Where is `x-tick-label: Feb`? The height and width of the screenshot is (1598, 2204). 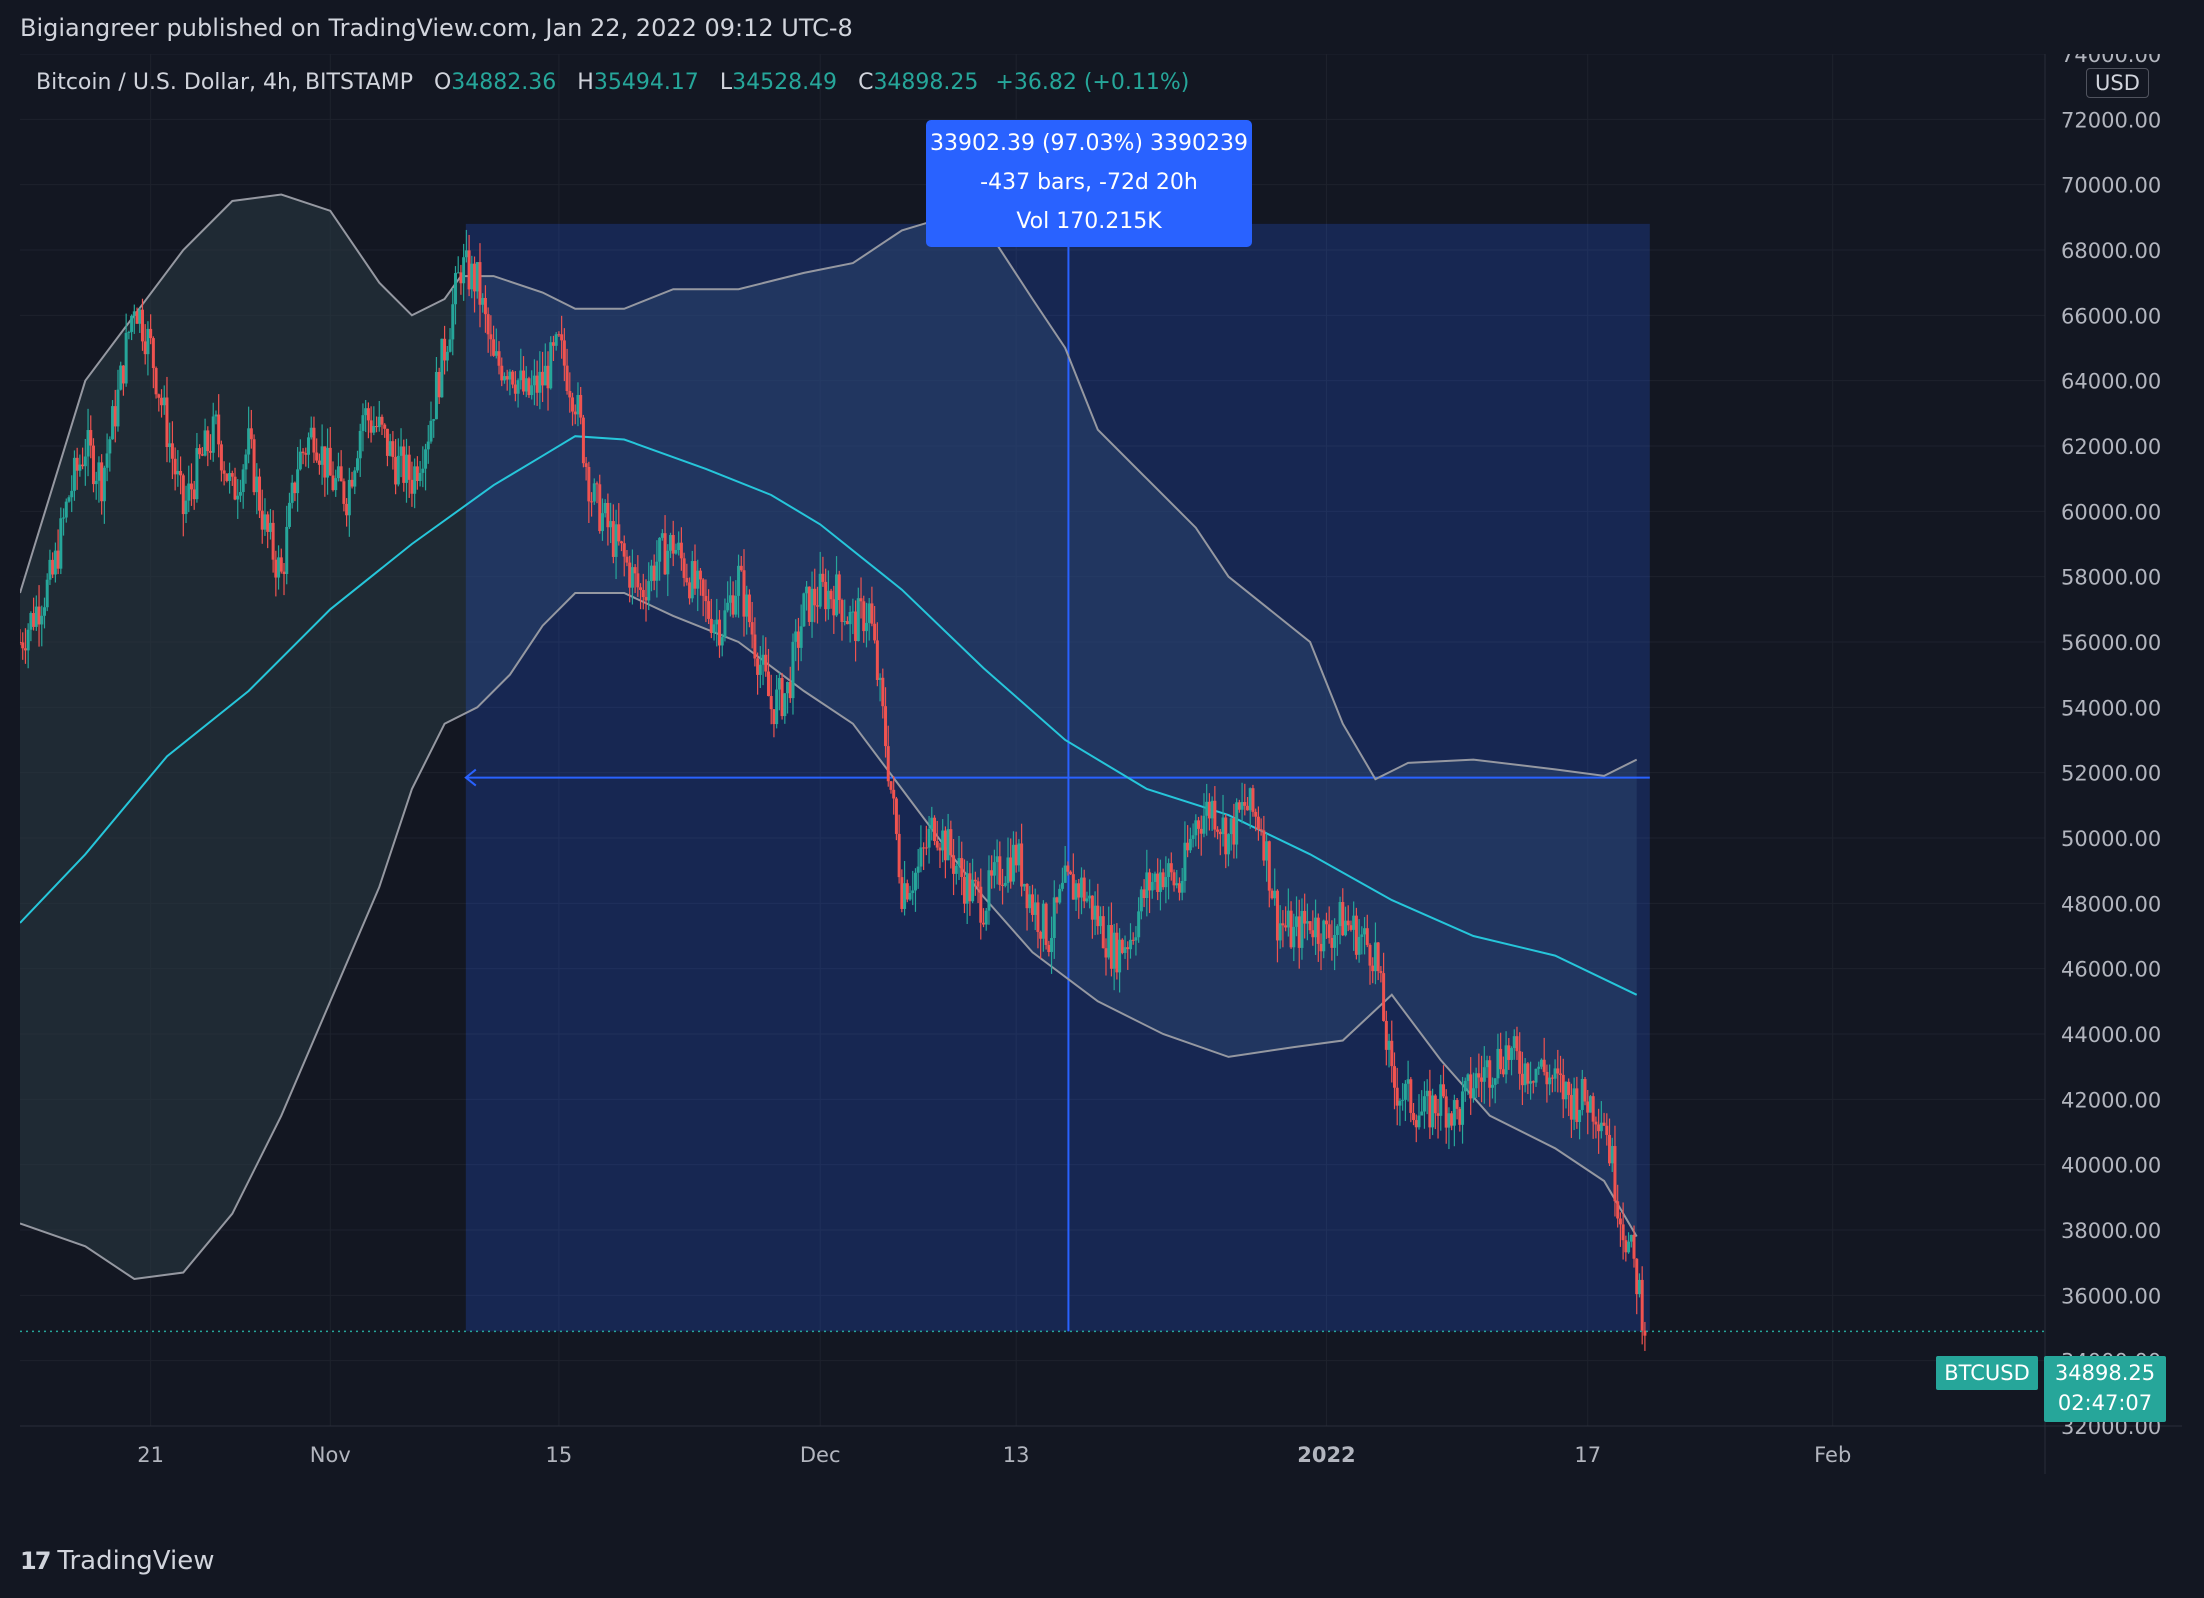
x-tick-label: Feb is located at coordinates (1832, 1455).